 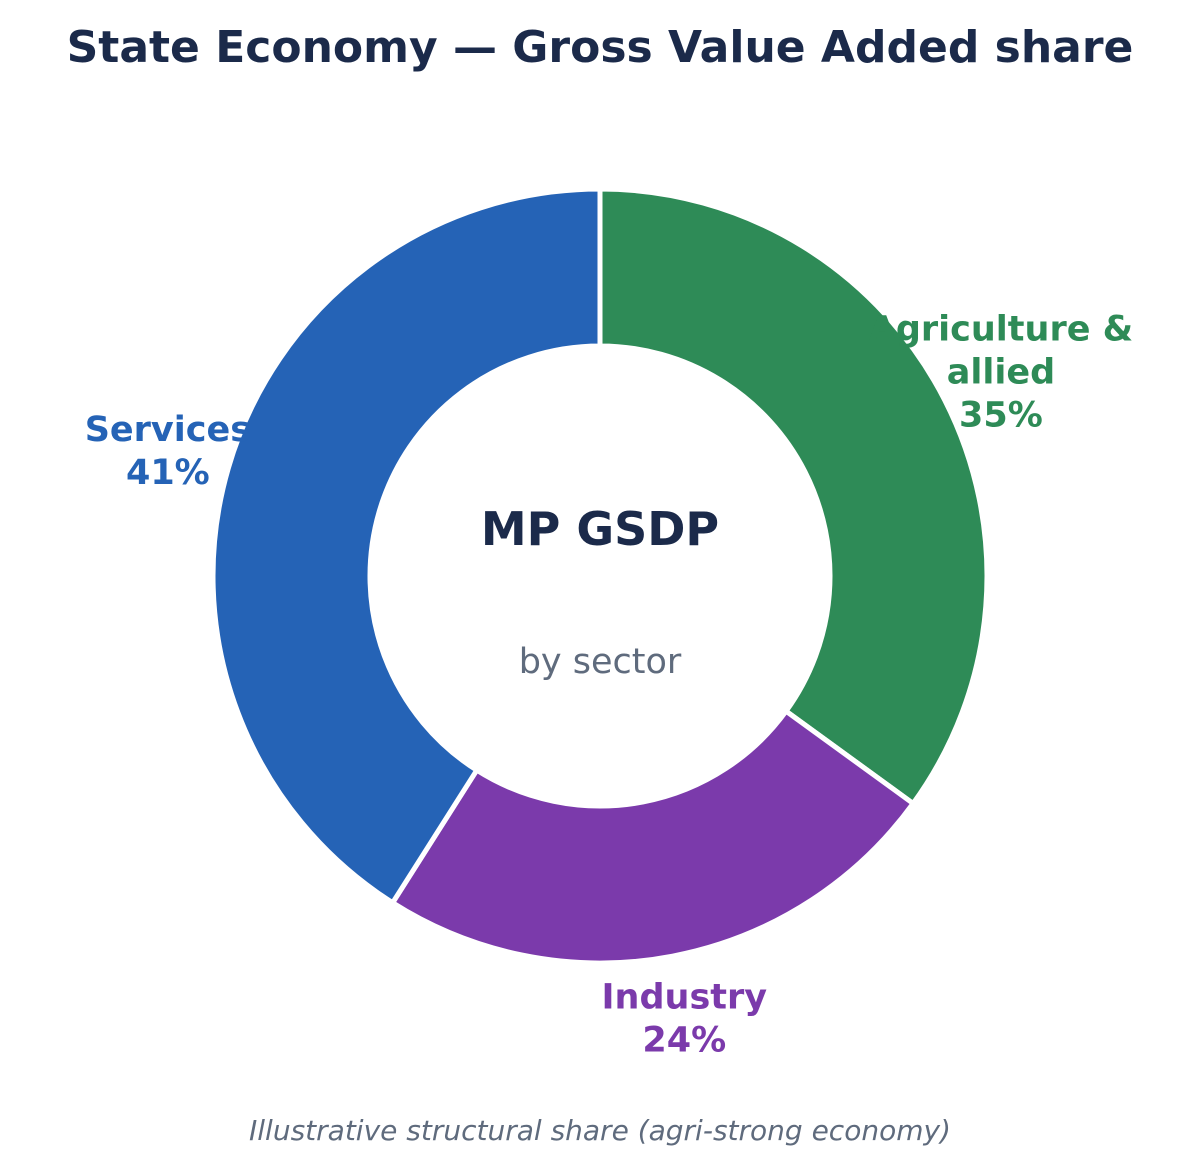 I want to click on slice-value-label: 24%, so click(x=684, y=1041).